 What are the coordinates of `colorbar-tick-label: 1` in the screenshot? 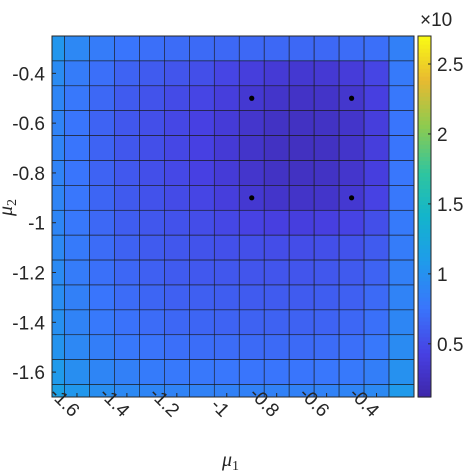 It's located at (442, 275).